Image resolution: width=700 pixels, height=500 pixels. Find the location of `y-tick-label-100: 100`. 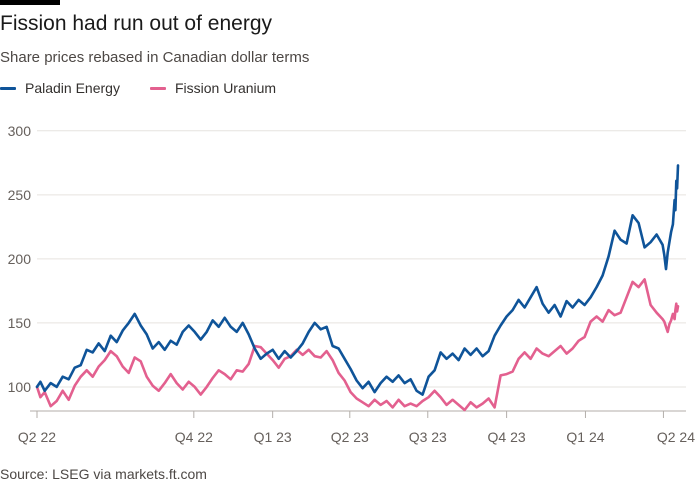

y-tick-label-100: 100 is located at coordinates (20, 387).